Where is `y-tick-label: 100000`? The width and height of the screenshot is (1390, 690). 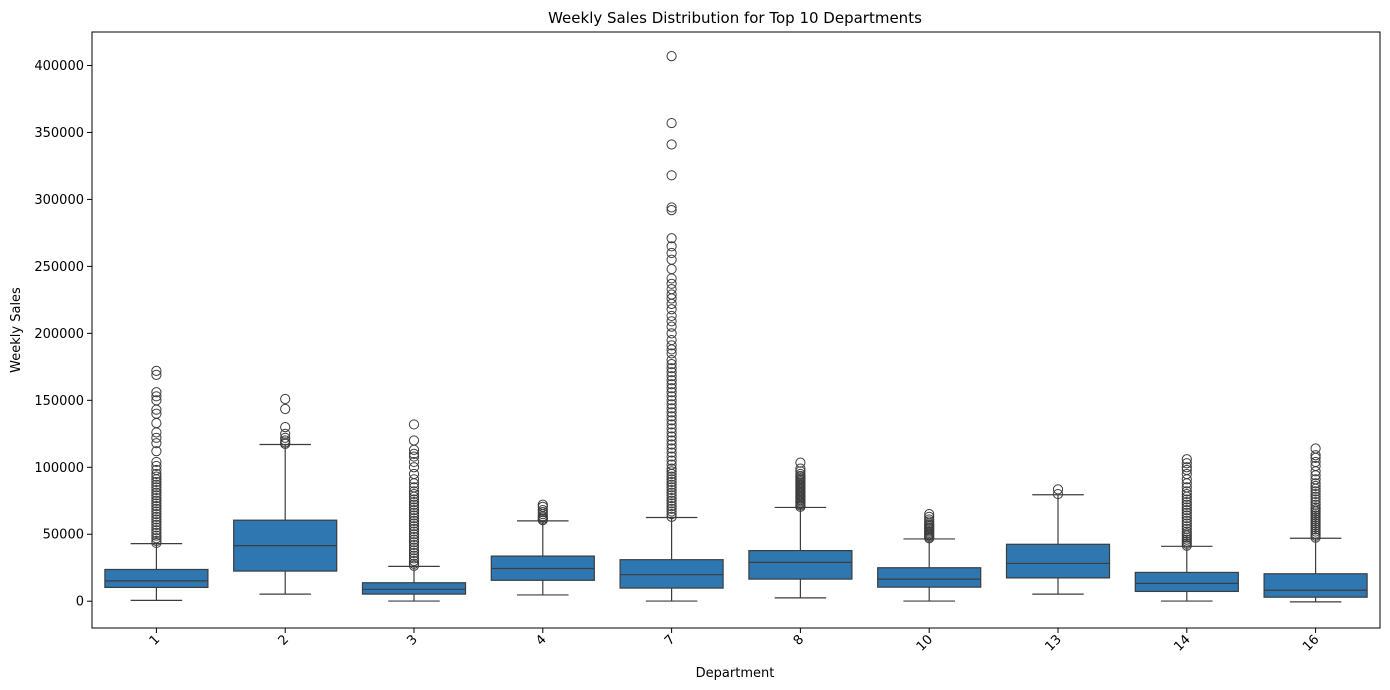 y-tick-label: 100000 is located at coordinates (59, 468).